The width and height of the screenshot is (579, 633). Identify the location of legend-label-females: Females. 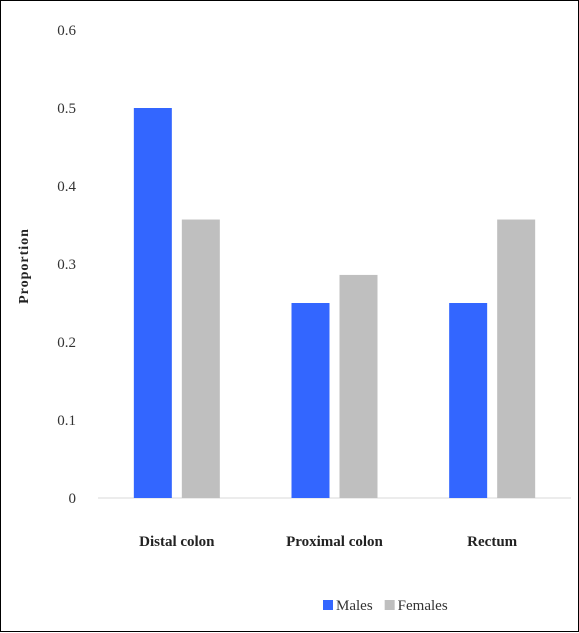
(423, 606).